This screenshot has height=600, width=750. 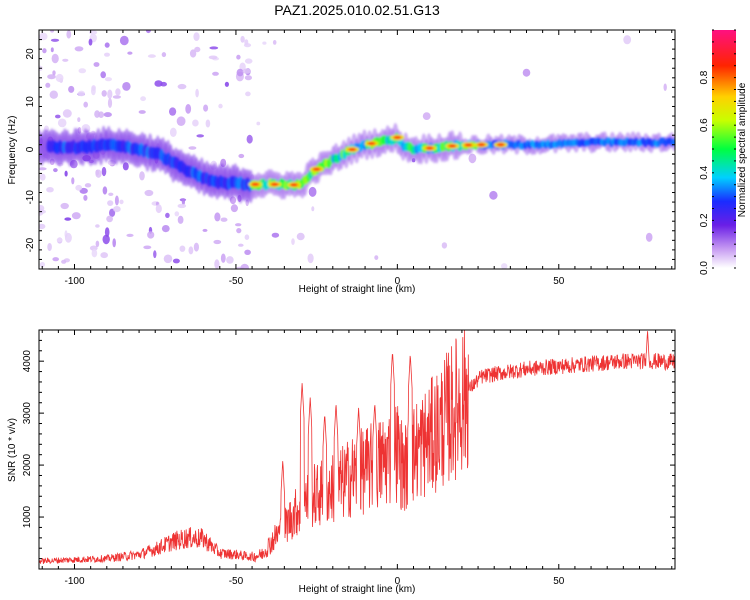 What do you see at coordinates (559, 581) in the screenshot?
I see `x-tick-label: 50` at bounding box center [559, 581].